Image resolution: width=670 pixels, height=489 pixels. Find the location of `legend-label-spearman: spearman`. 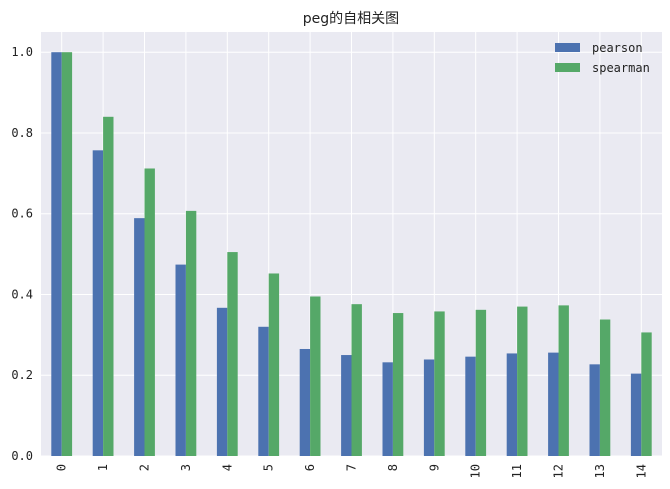

legend-label-spearman: spearman is located at coordinates (621, 68).